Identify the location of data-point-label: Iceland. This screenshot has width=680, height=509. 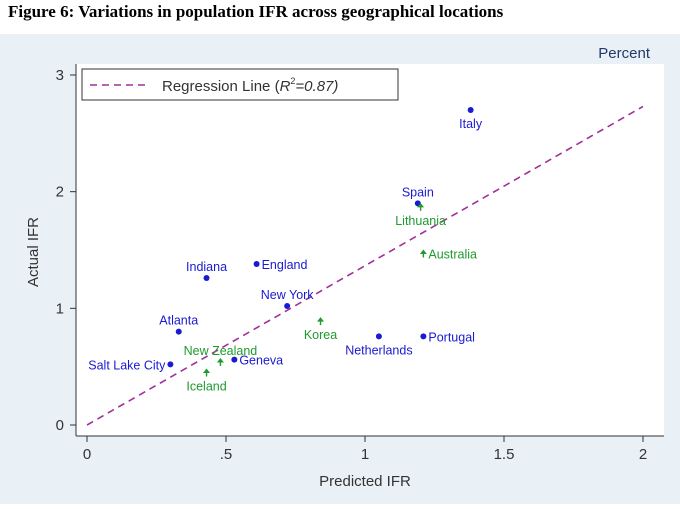
(206, 387).